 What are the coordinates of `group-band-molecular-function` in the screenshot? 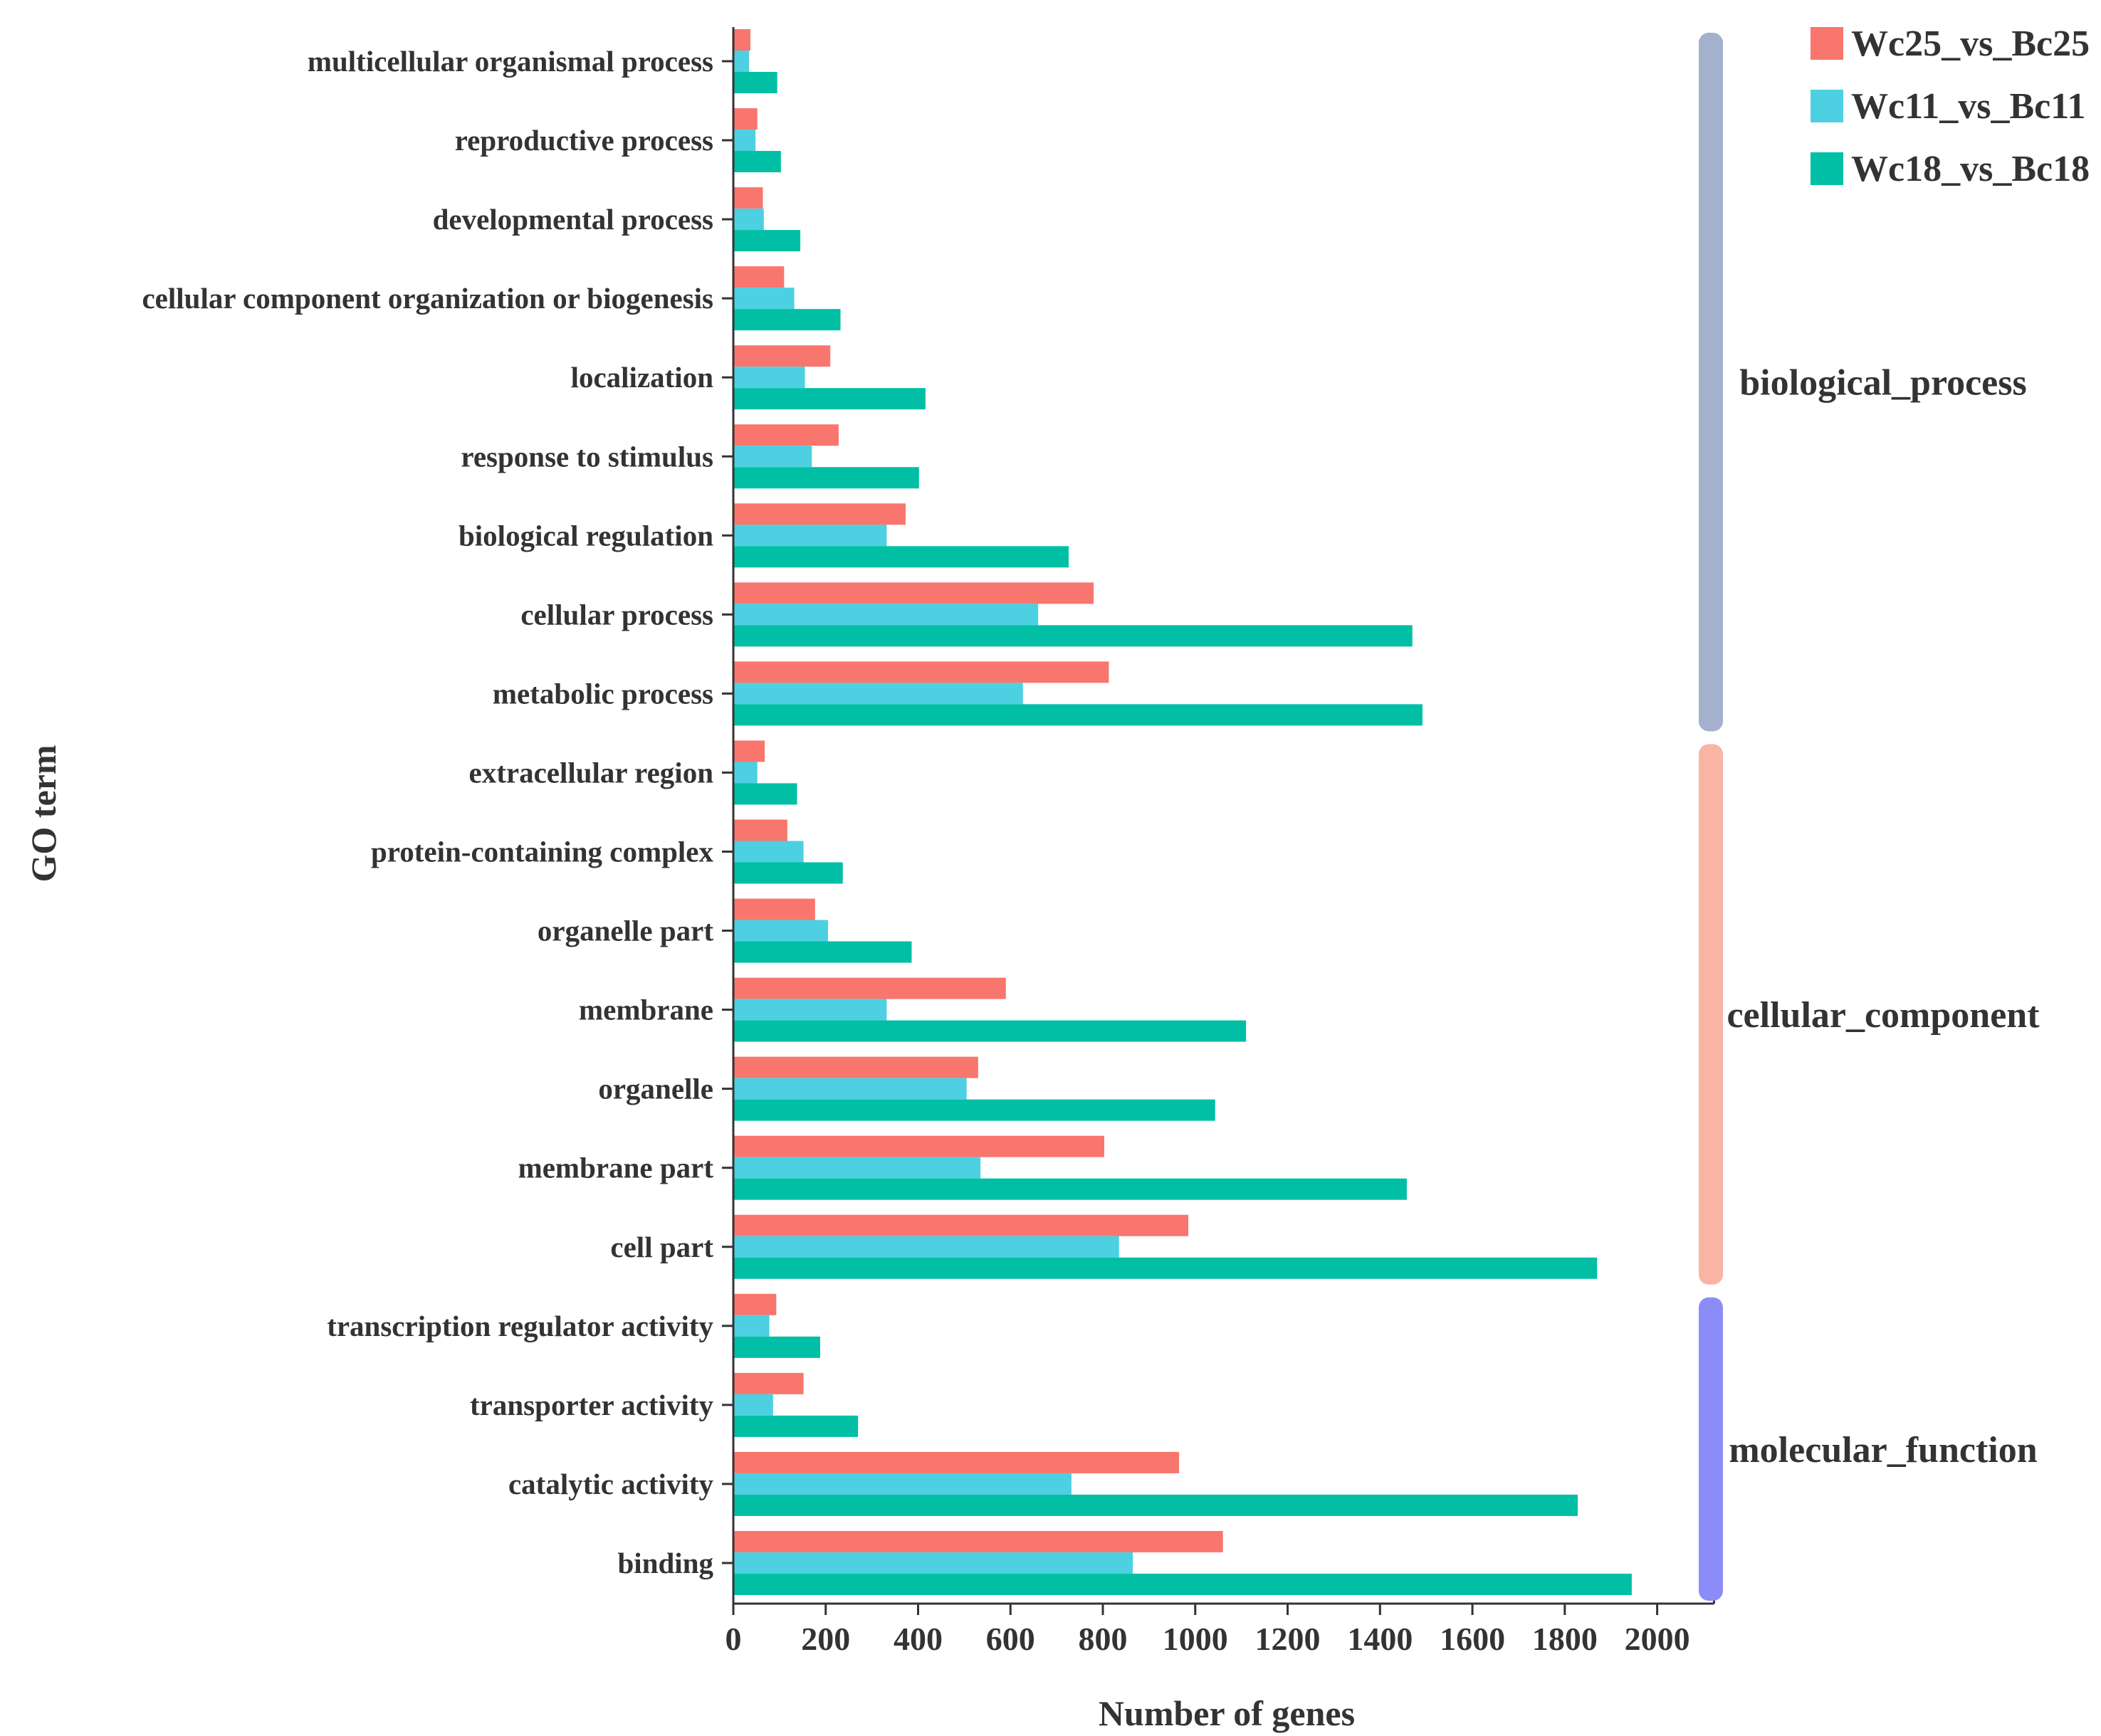 It's located at (1711, 1449).